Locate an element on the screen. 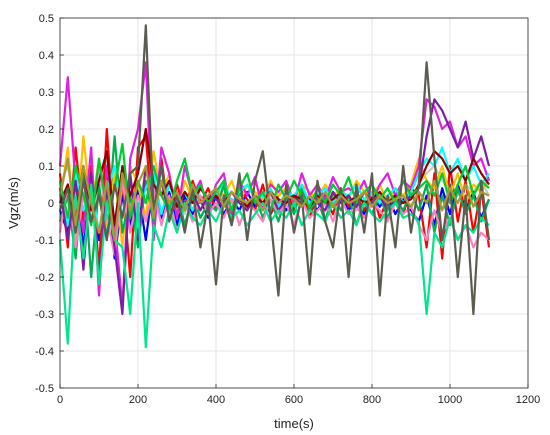  y-tick-label: -0.3 is located at coordinates (44, 315).